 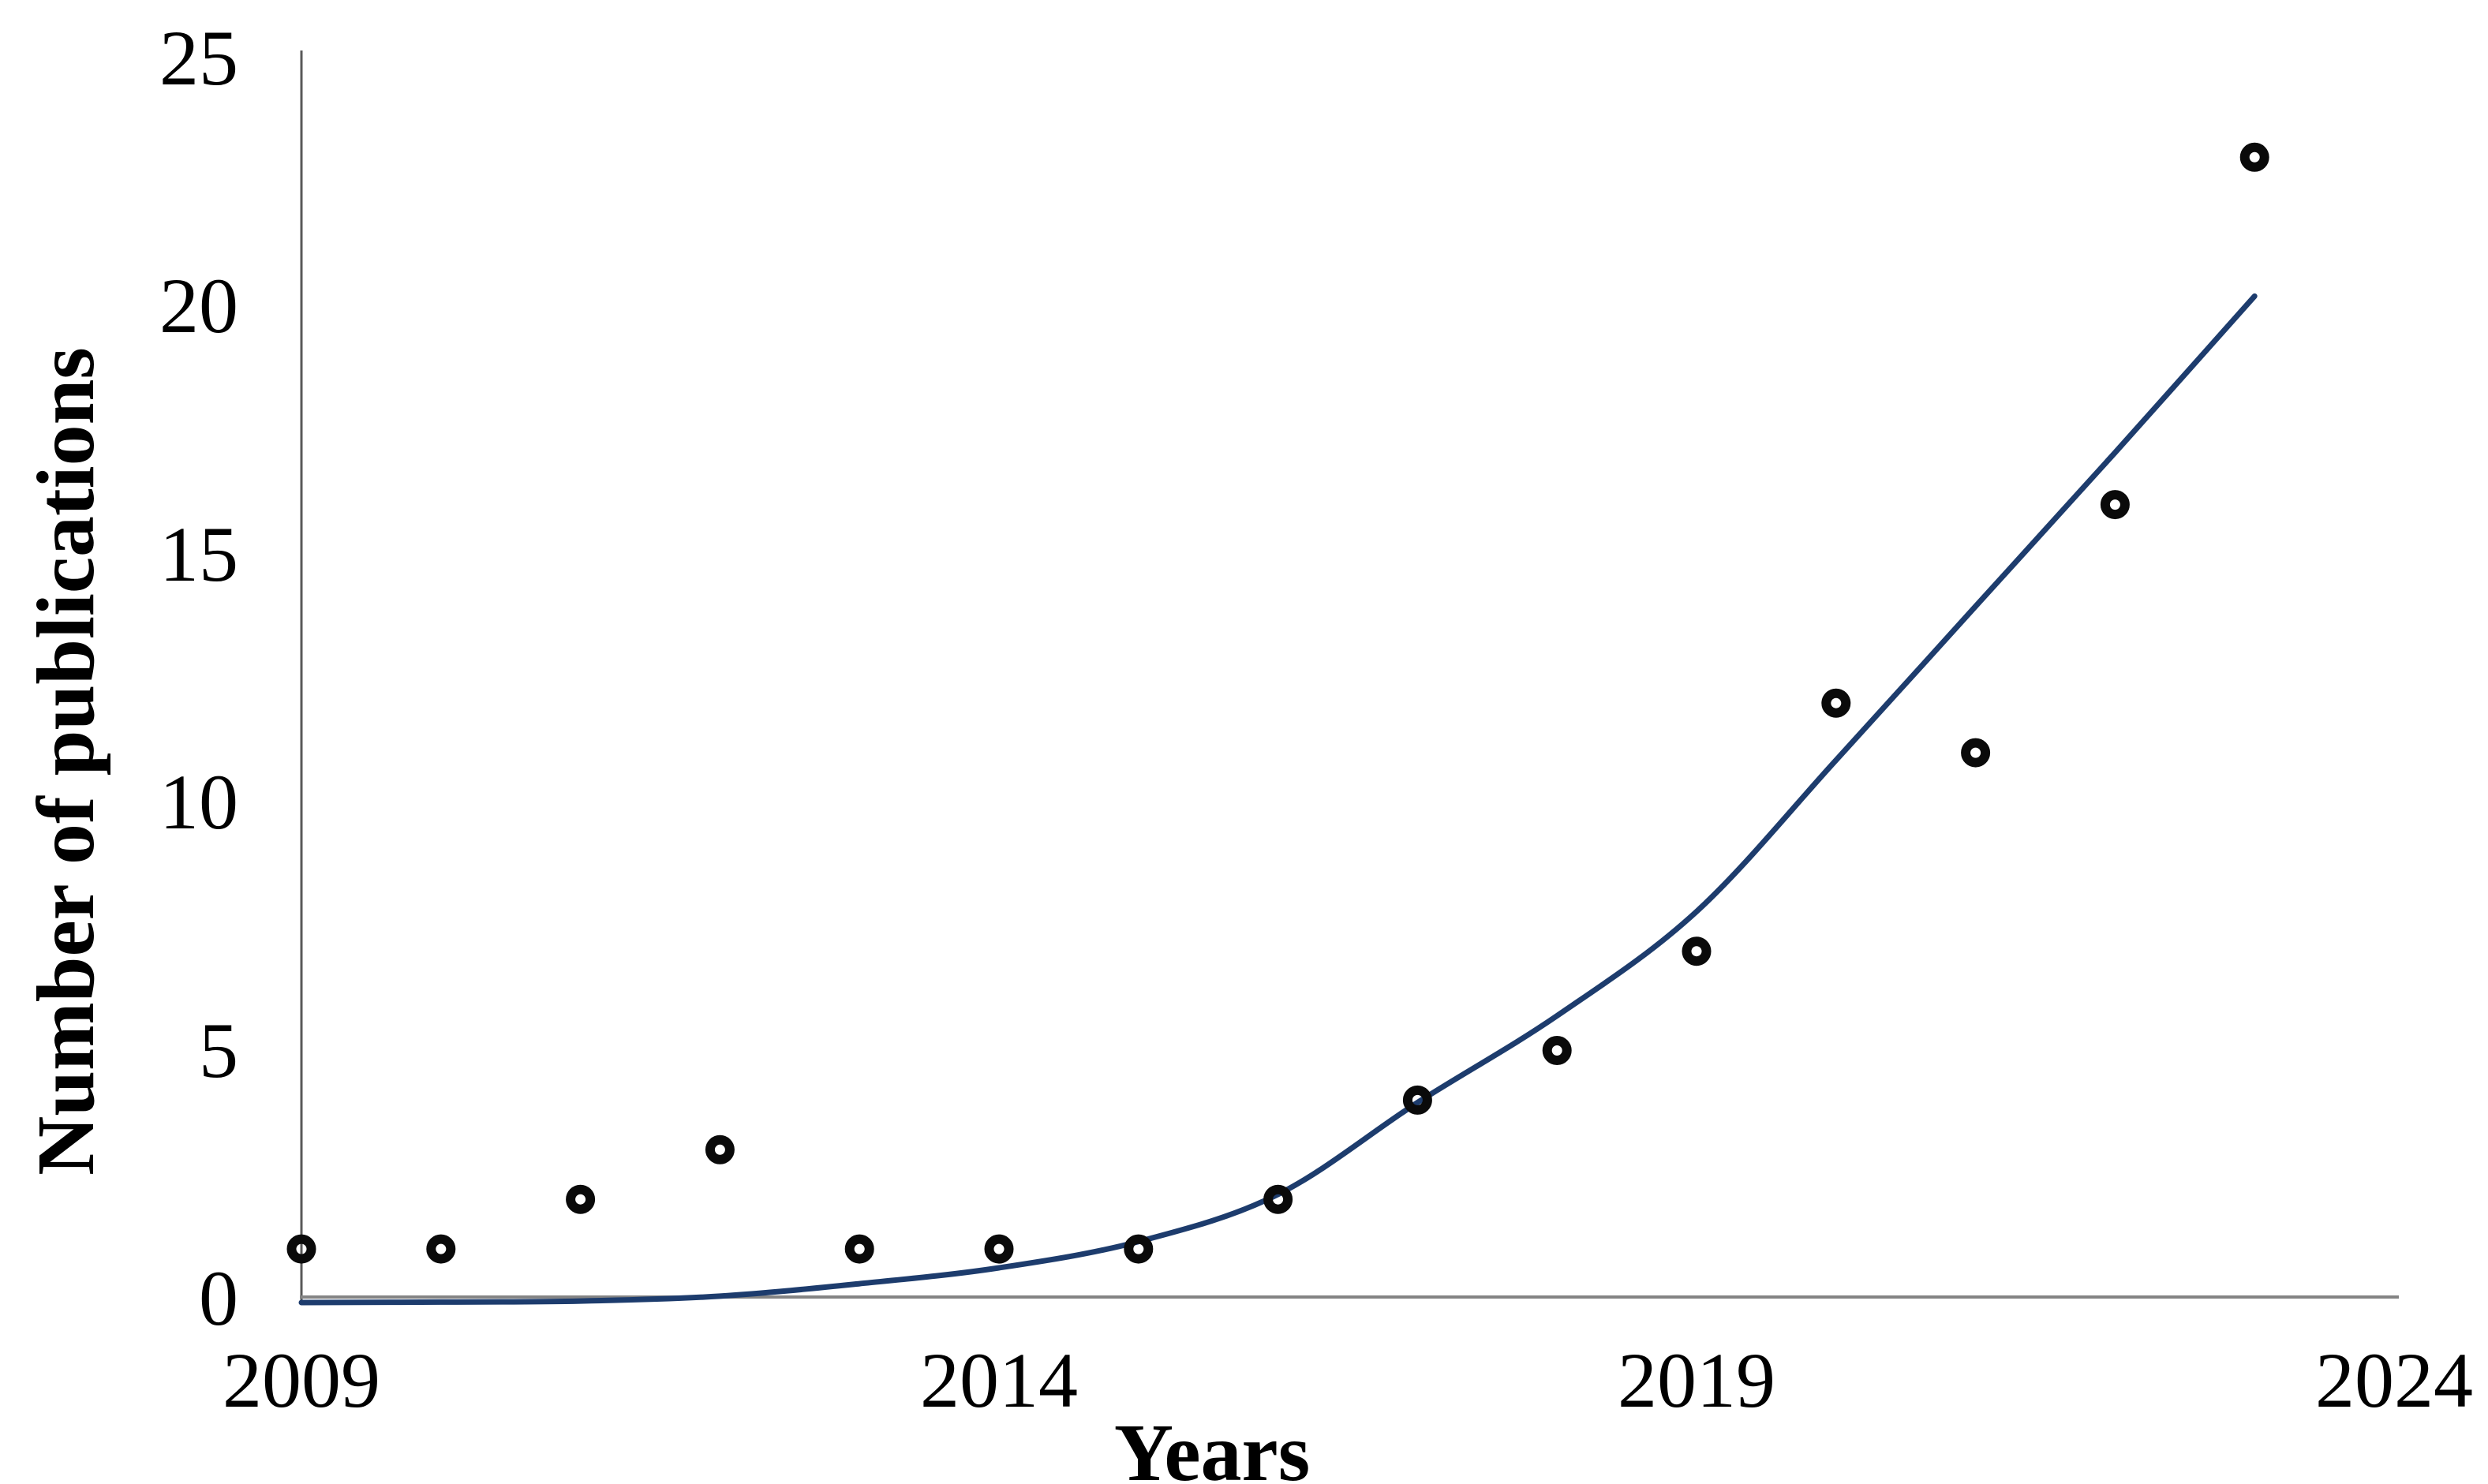 I want to click on x-axis-title: Years, so click(x=1212, y=1445).